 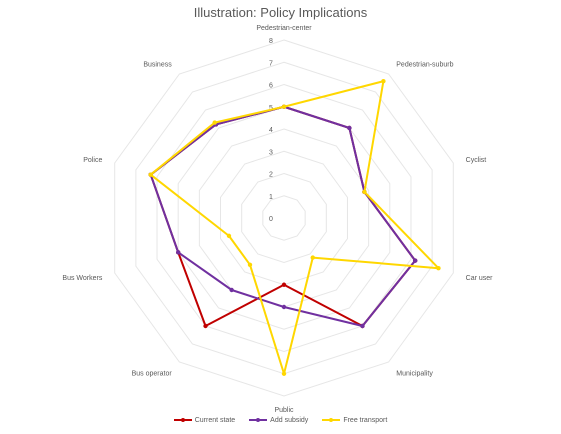 What do you see at coordinates (424, 64) in the screenshot?
I see `category-label: Pedestrian-suburb` at bounding box center [424, 64].